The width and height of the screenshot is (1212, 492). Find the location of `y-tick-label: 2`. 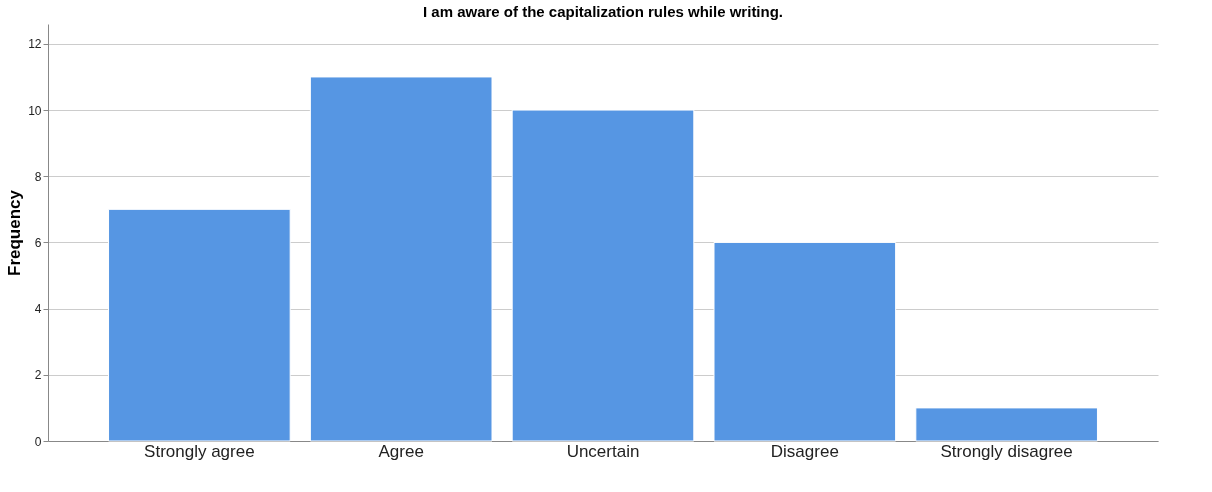

y-tick-label: 2 is located at coordinates (38, 375).